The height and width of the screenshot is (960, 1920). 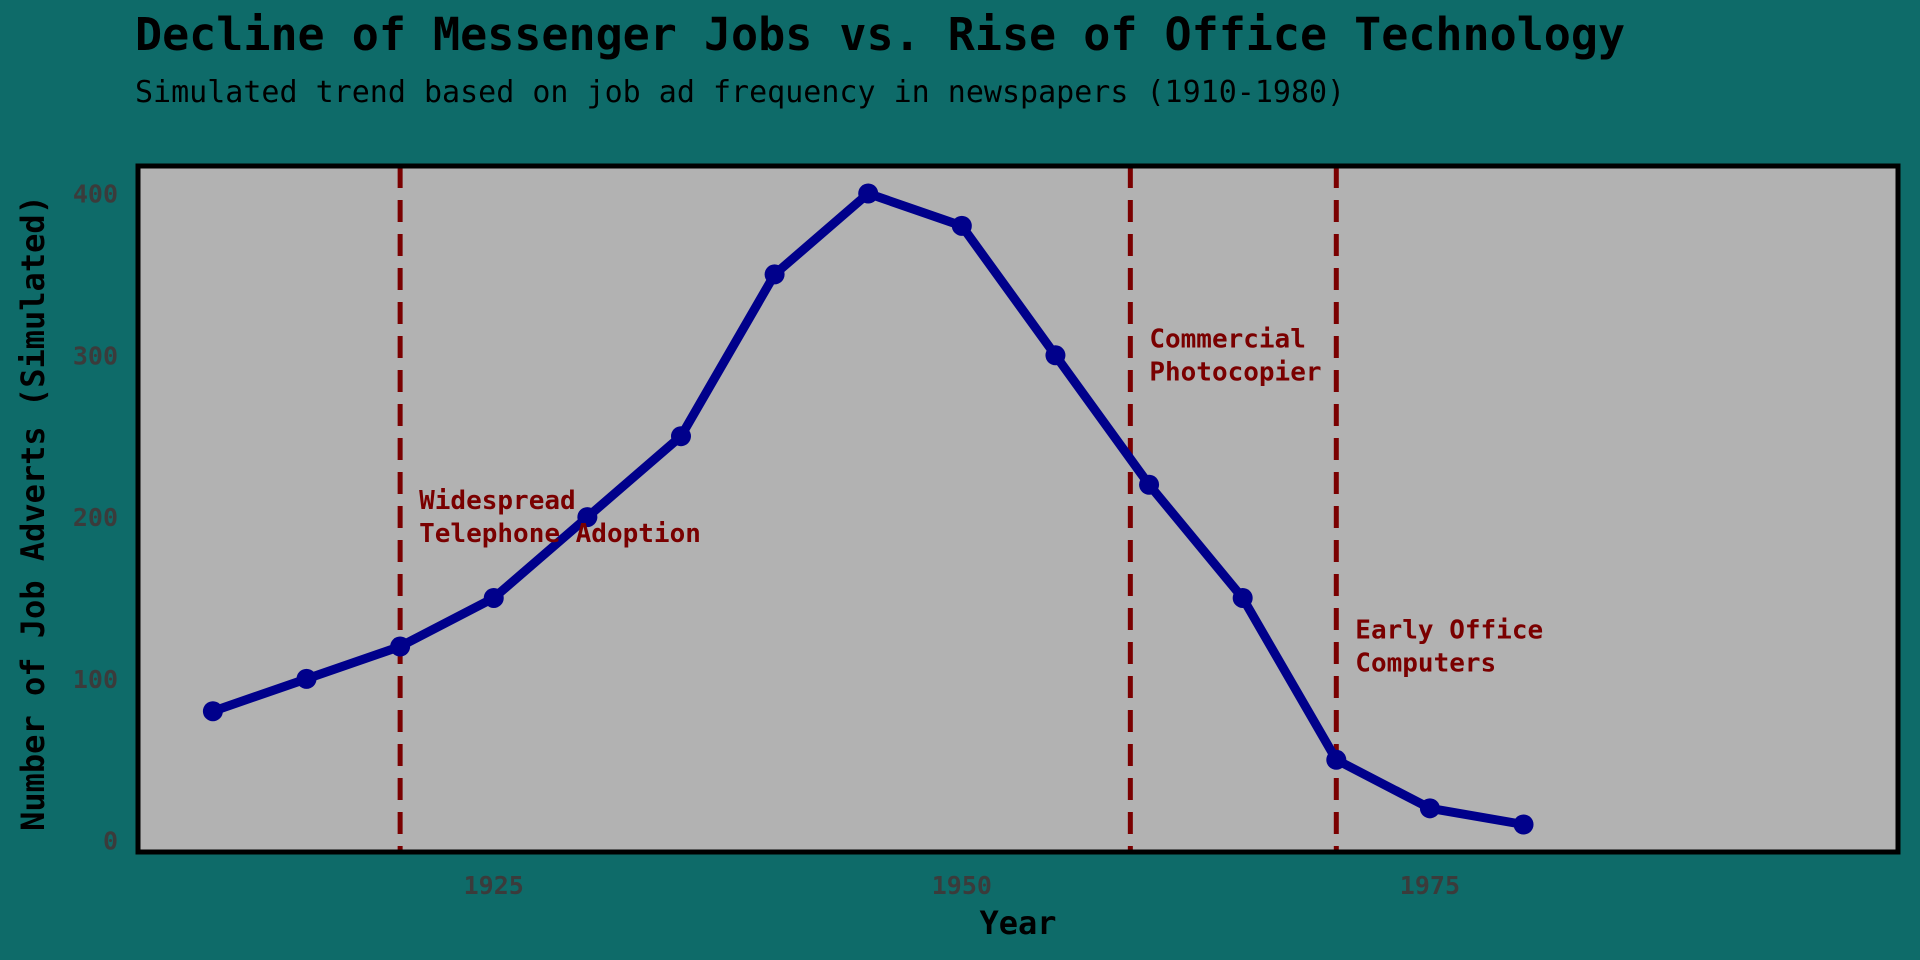 I want to click on y-tick-label: 400, so click(x=95, y=194).